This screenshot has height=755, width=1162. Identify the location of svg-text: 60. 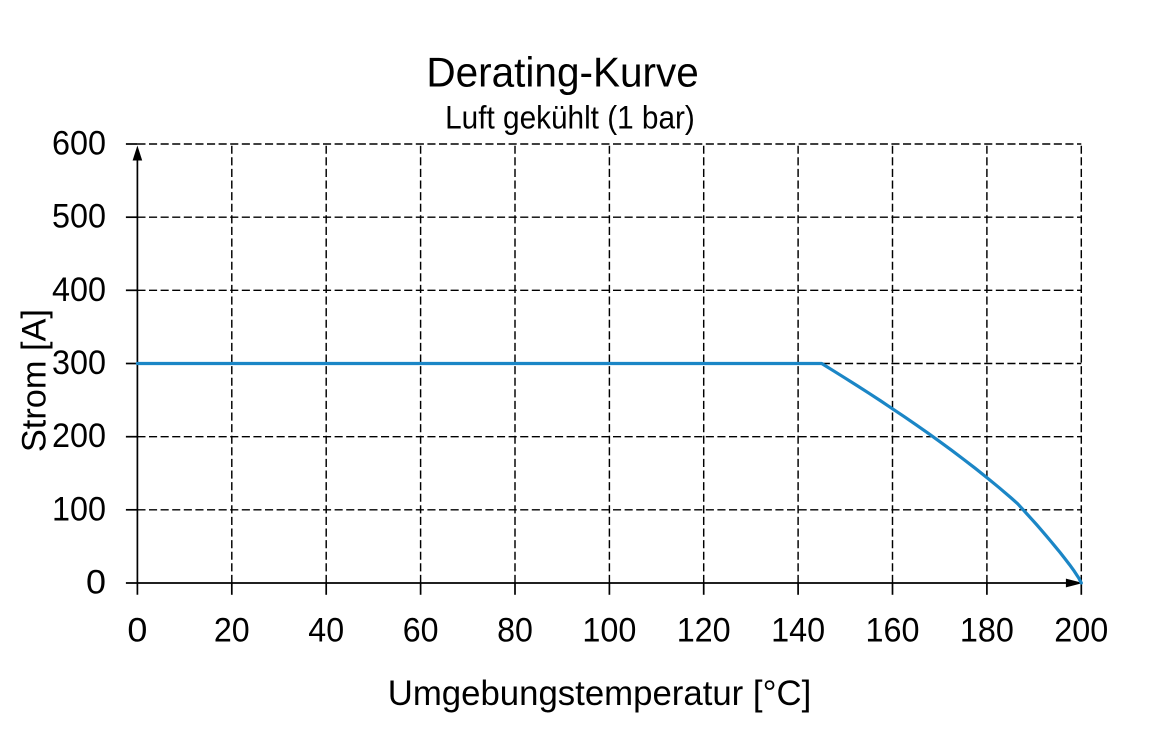
(421, 631).